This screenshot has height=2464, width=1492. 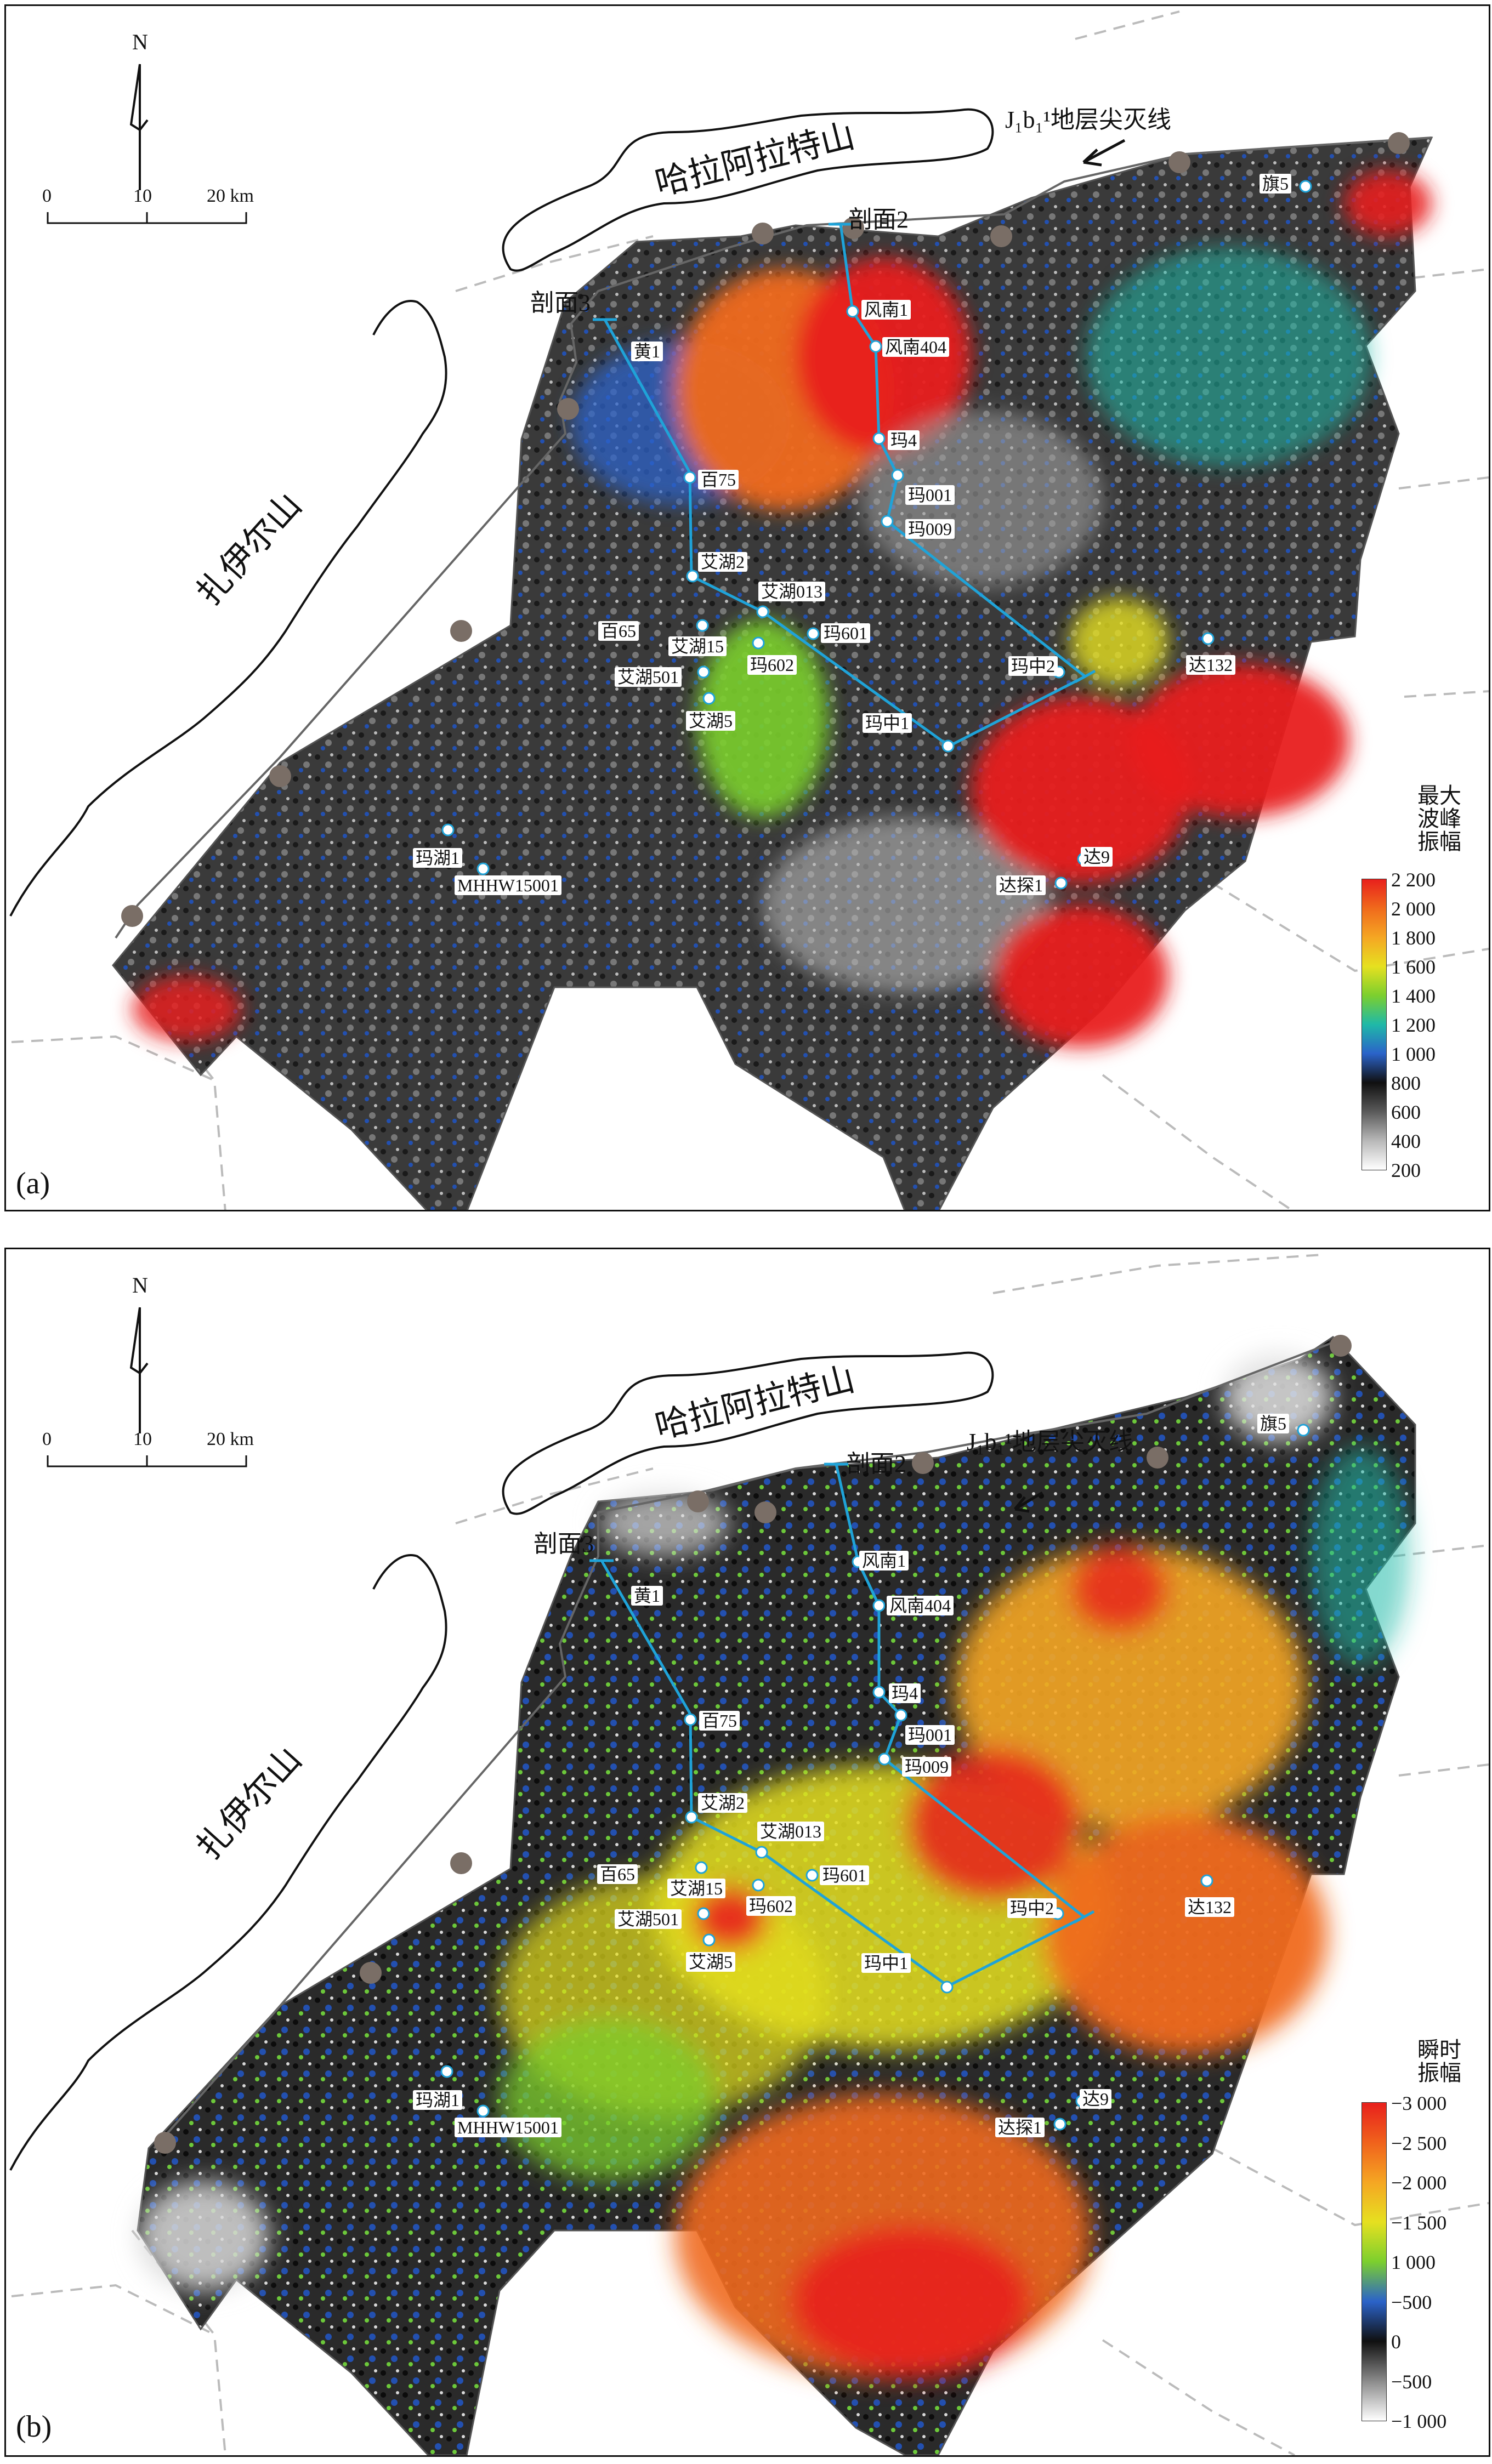 What do you see at coordinates (1020, 2127) in the screenshot?
I see `well-label-datan1-b: 达探1` at bounding box center [1020, 2127].